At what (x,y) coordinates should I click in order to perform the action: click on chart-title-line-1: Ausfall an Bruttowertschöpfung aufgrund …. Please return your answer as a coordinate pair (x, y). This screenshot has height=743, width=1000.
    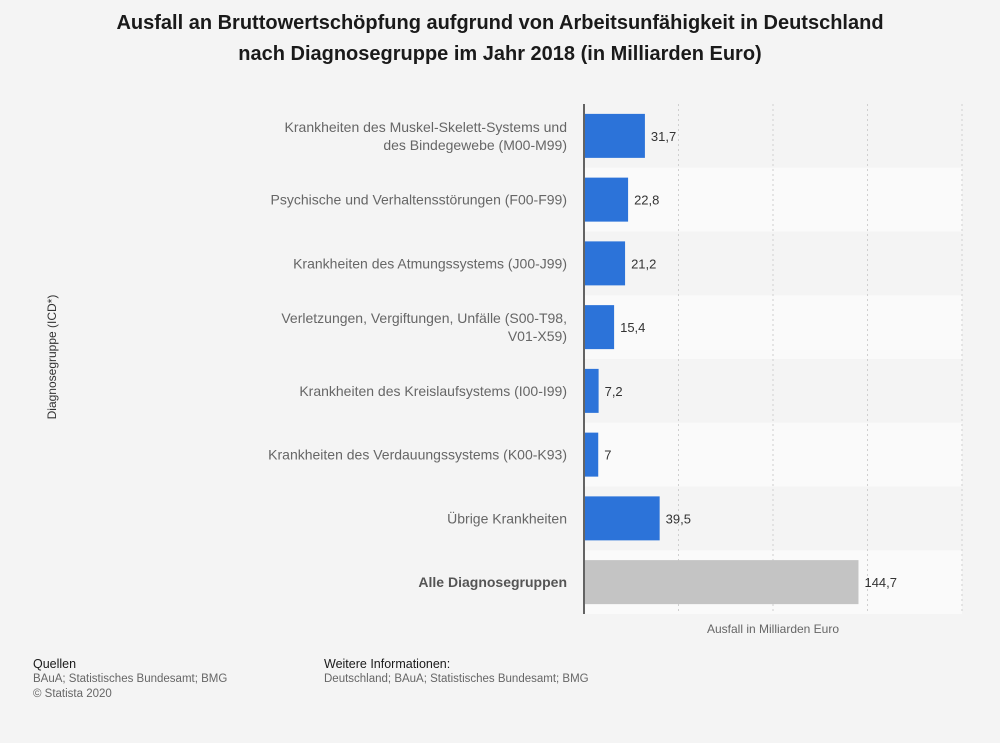
    Looking at the image, I should click on (500, 23).